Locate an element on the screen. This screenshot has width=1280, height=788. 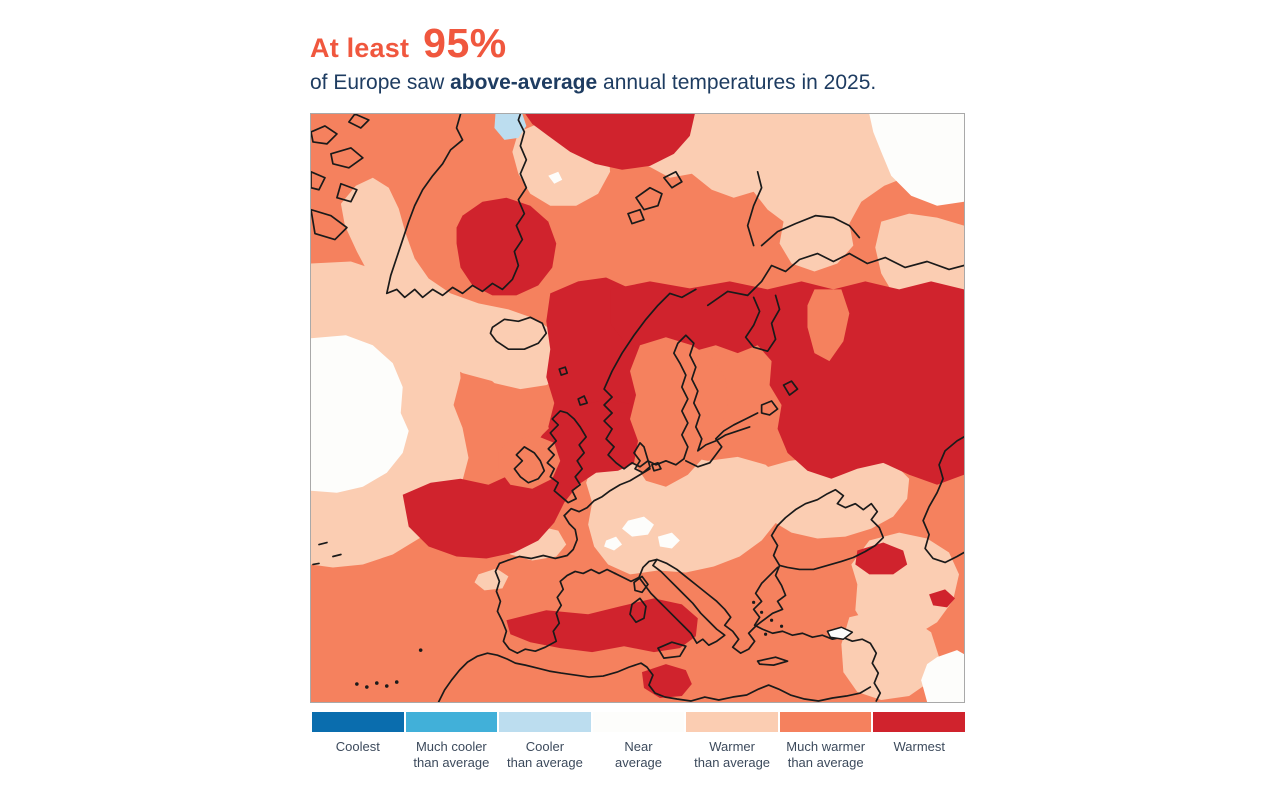
coastline-shetland is located at coordinates (583, 400).